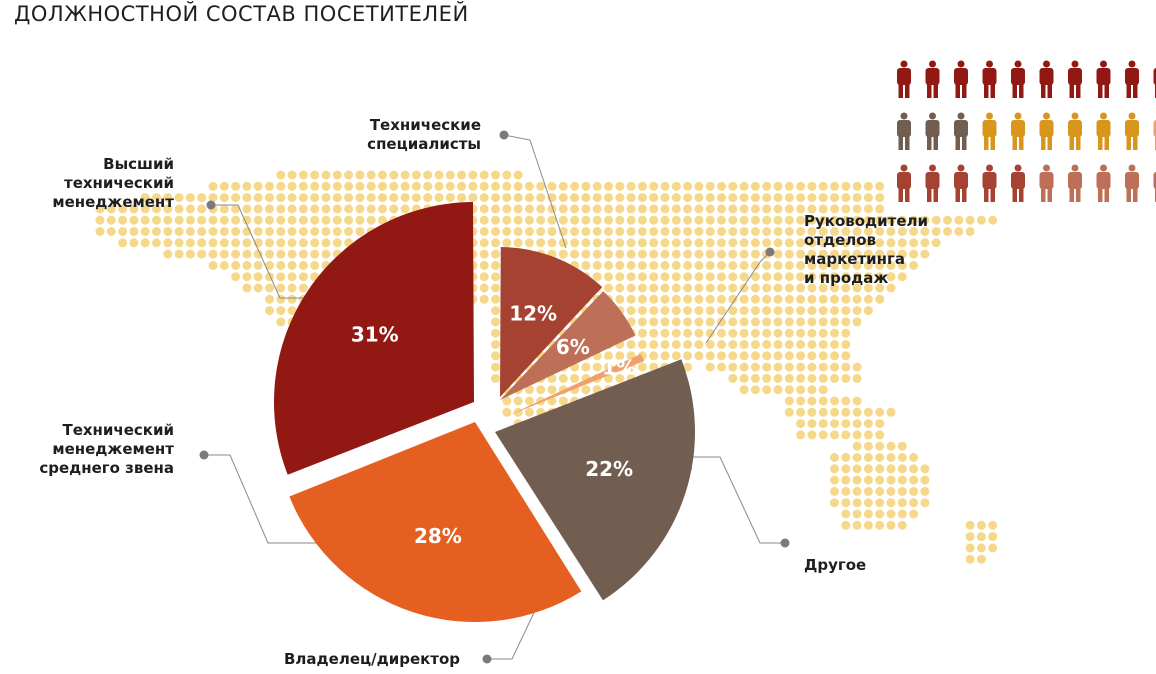 Image resolution: width=1156 pixels, height=674 pixels. I want to click on pie-slice, so click(551, 322).